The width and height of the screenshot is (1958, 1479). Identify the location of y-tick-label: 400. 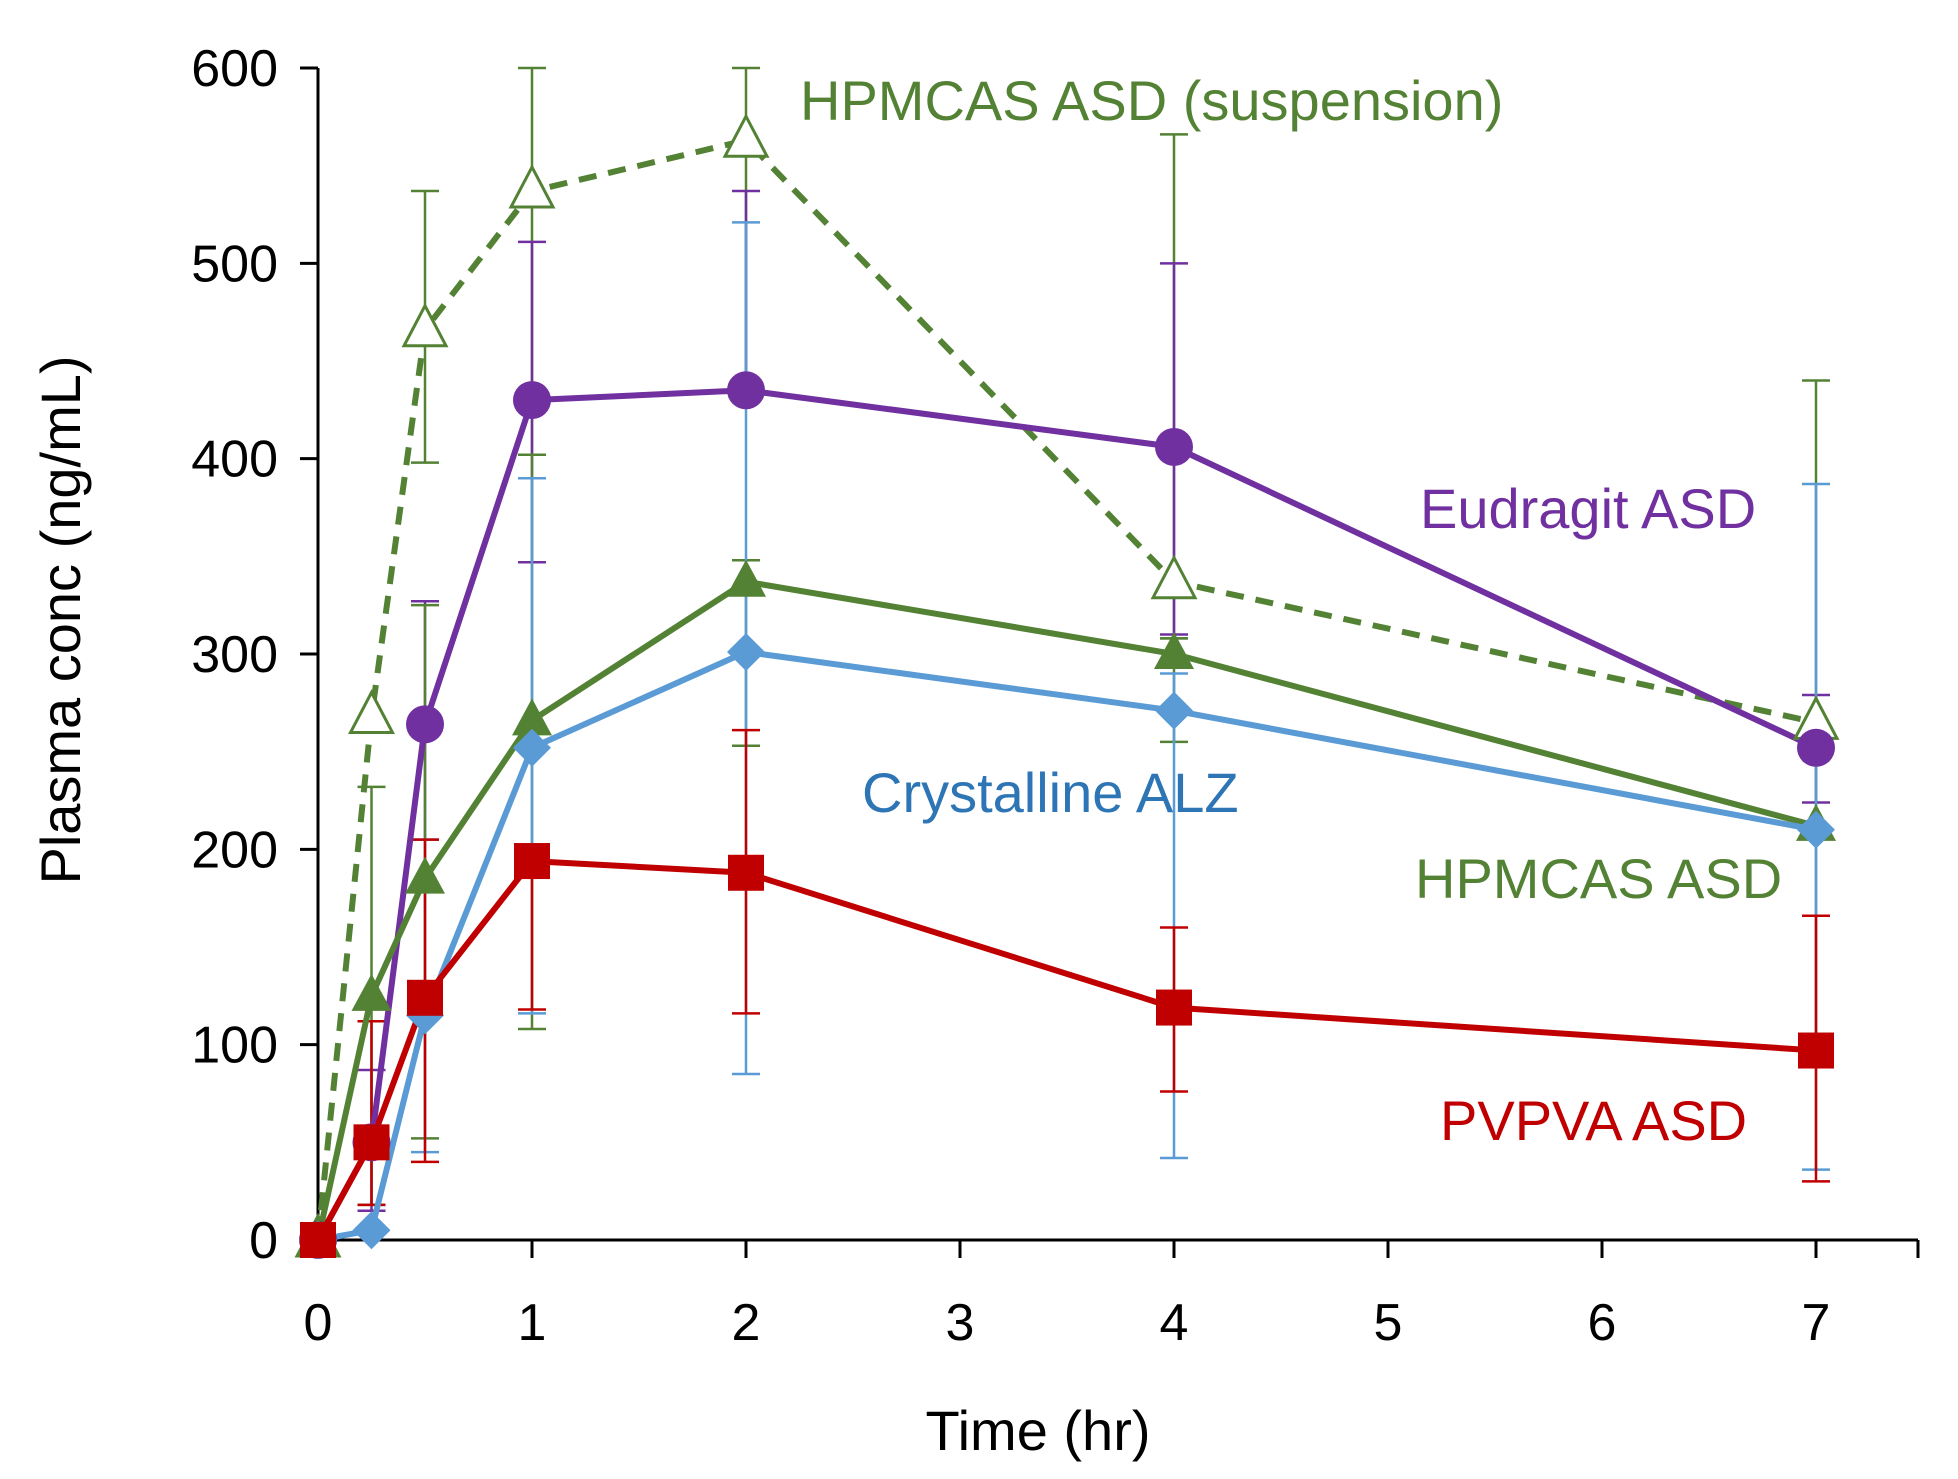
(234, 460).